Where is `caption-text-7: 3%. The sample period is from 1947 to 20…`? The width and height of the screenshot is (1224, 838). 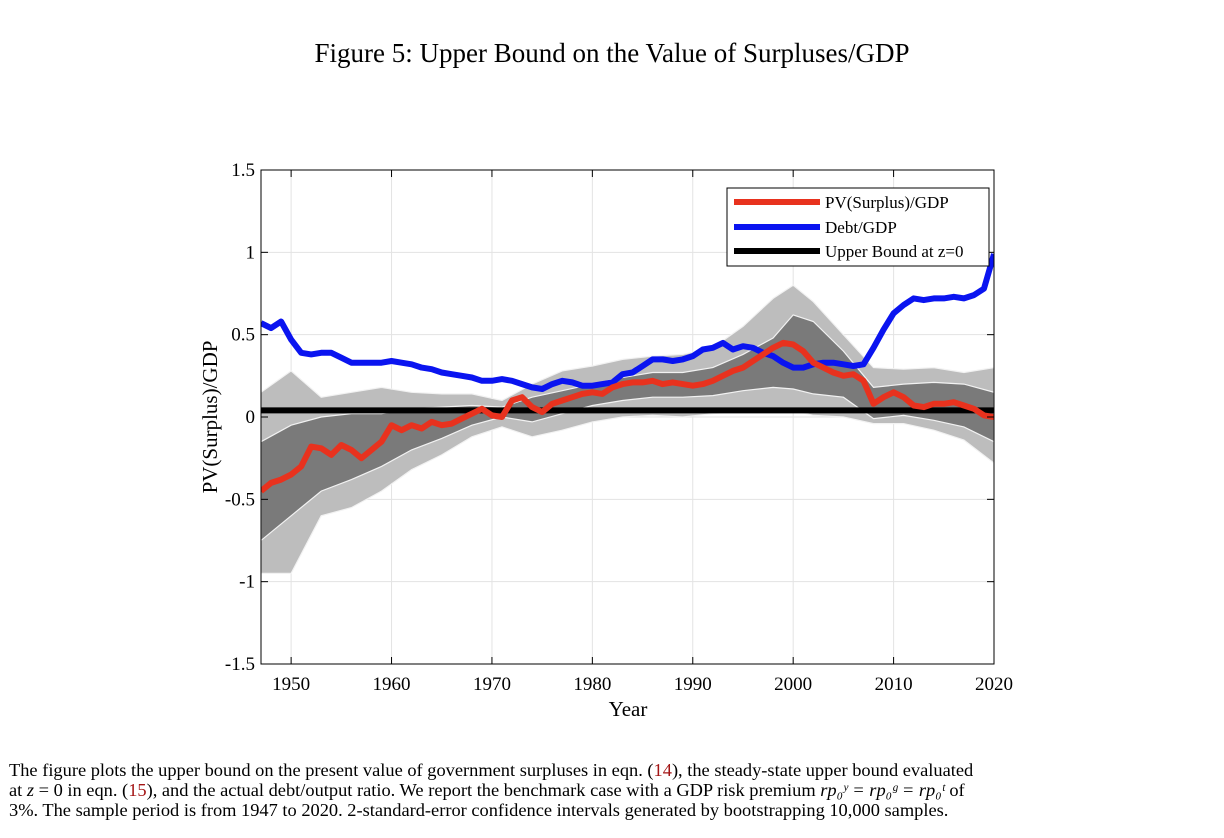 caption-text-7: 3%. The sample period is from 1947 to 20… is located at coordinates (479, 810).